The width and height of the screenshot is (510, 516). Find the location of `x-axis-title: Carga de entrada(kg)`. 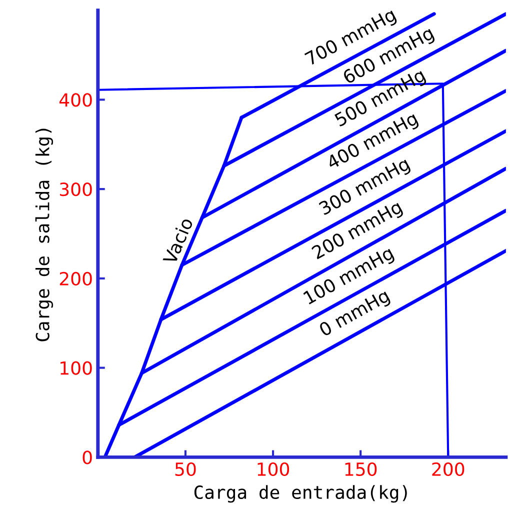

x-axis-title: Carga de entrada(kg) is located at coordinates (300, 494).